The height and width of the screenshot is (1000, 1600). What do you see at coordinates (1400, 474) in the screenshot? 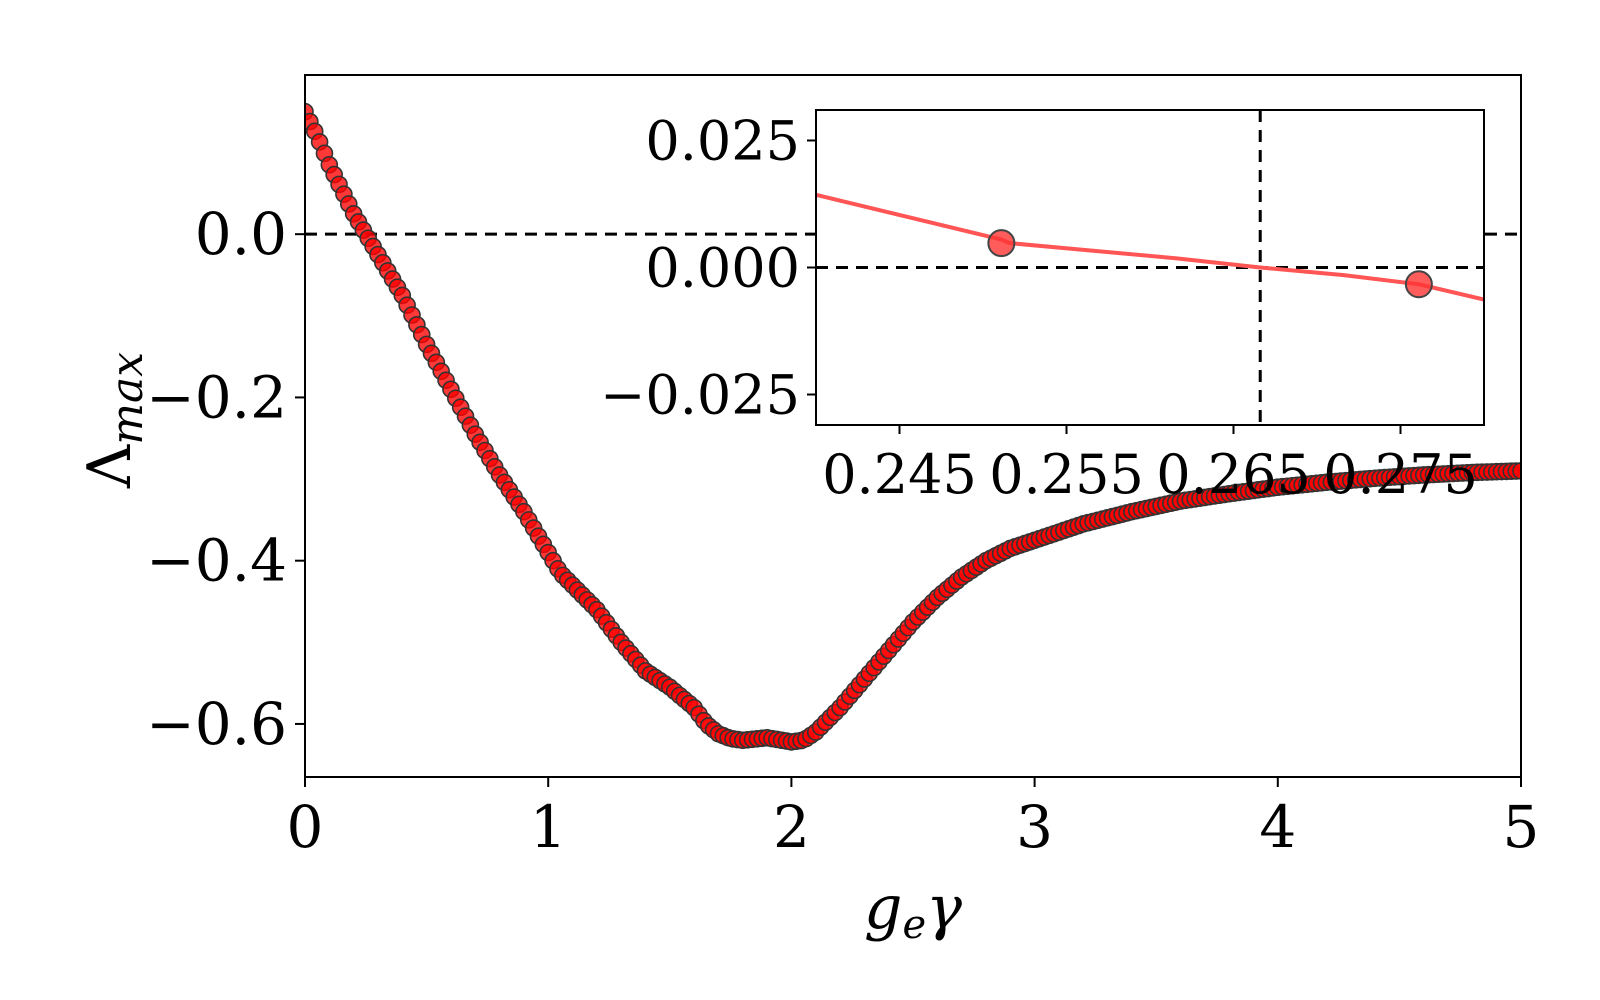
I see `inset-x-tick-label: 0.275` at bounding box center [1400, 474].